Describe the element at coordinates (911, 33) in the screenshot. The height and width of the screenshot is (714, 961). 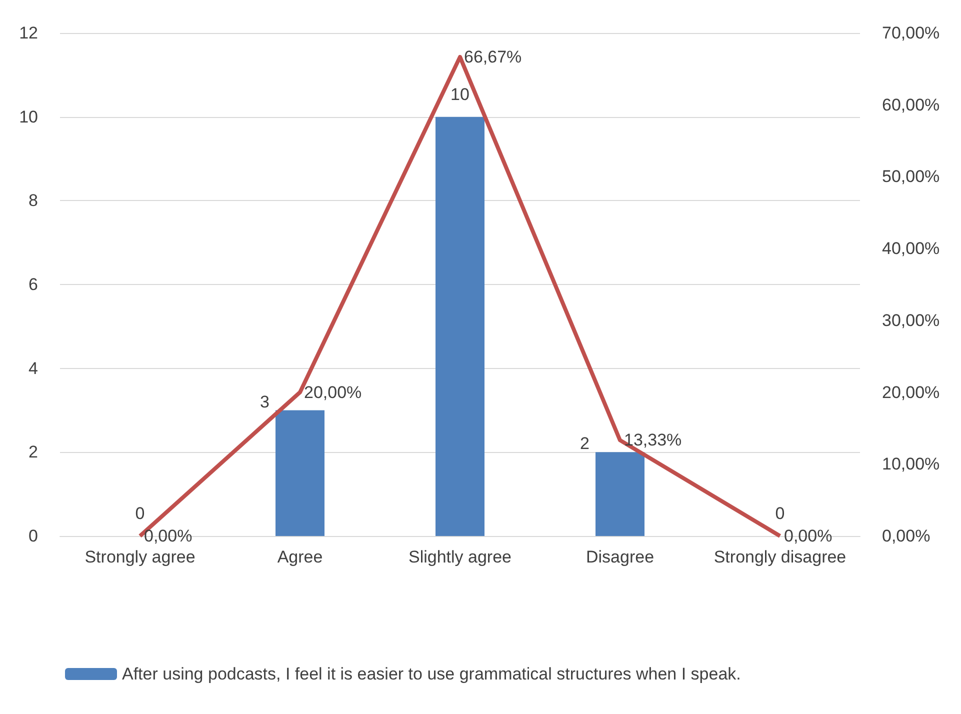
I see `y2-tick-label: 70,00%` at that location.